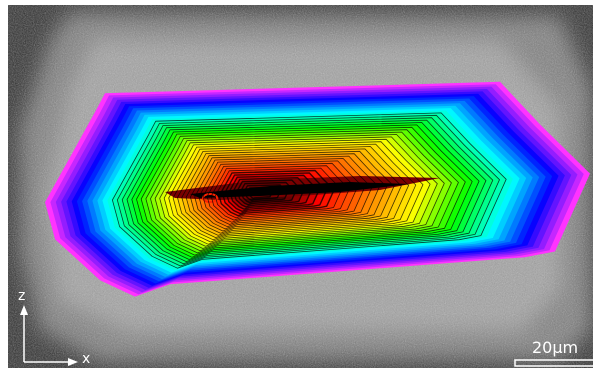 The image size is (600, 371). I want to click on scale-bar, so click(555, 363).